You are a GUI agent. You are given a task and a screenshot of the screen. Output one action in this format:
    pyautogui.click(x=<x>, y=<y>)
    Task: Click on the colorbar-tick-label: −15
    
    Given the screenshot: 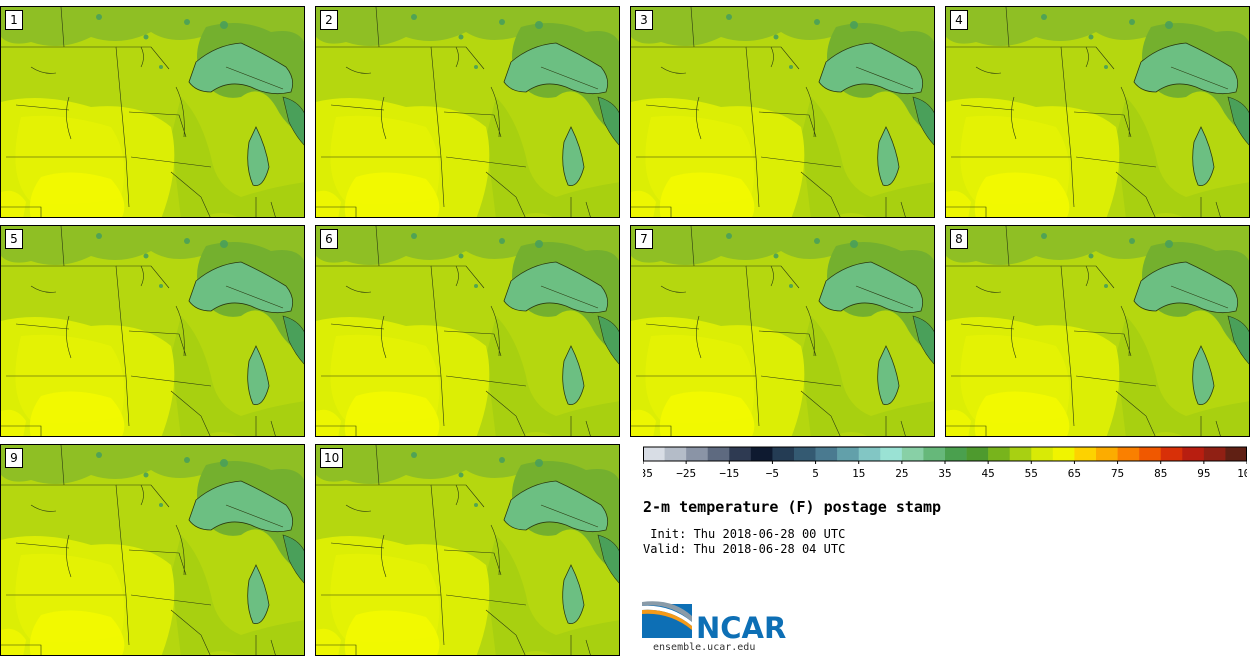 What is the action you would take?
    pyautogui.click(x=729, y=473)
    